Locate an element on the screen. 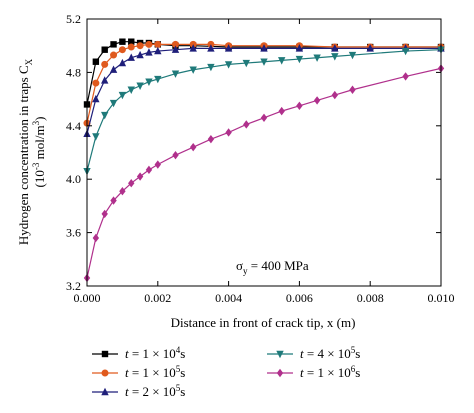  legend-label: t = 4 × 105s is located at coordinates (330, 353).